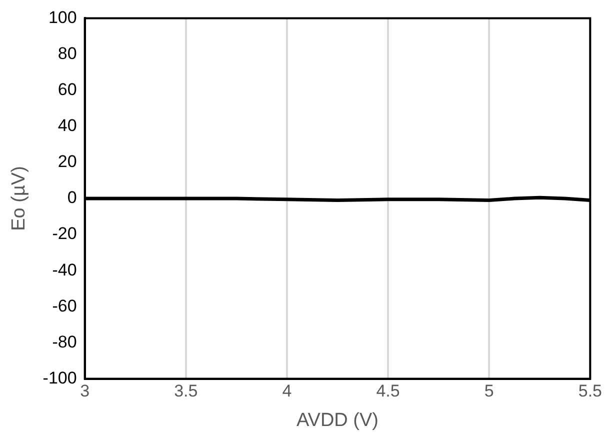 The height and width of the screenshot is (440, 605). Describe the element at coordinates (64, 234) in the screenshot. I see `y-tick-label: -20` at that location.